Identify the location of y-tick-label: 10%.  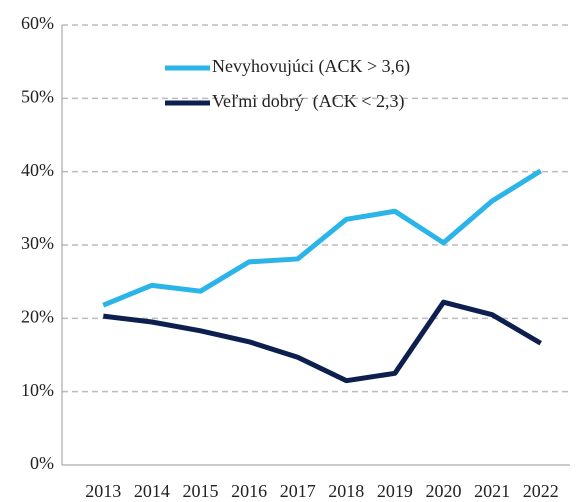
(37, 390).